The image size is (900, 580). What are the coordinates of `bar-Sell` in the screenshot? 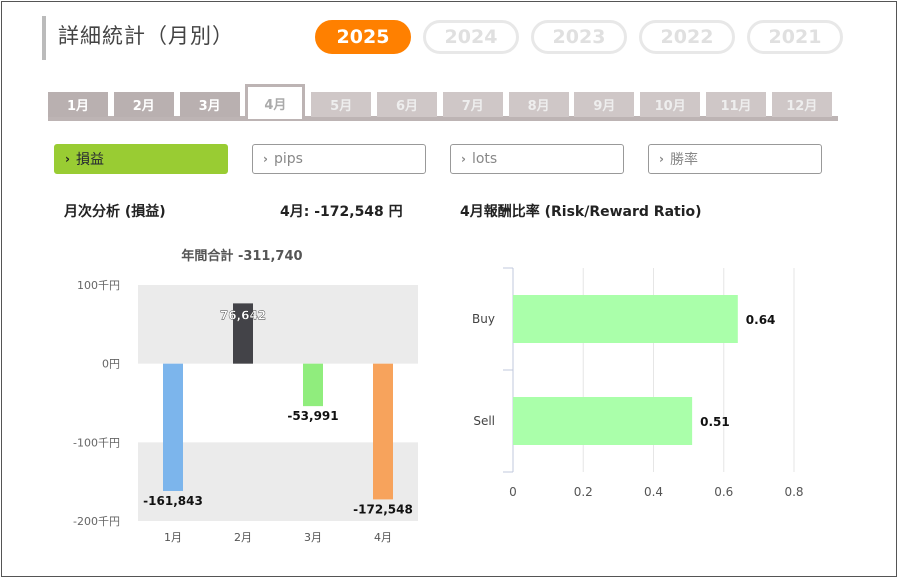 It's located at (603, 421).